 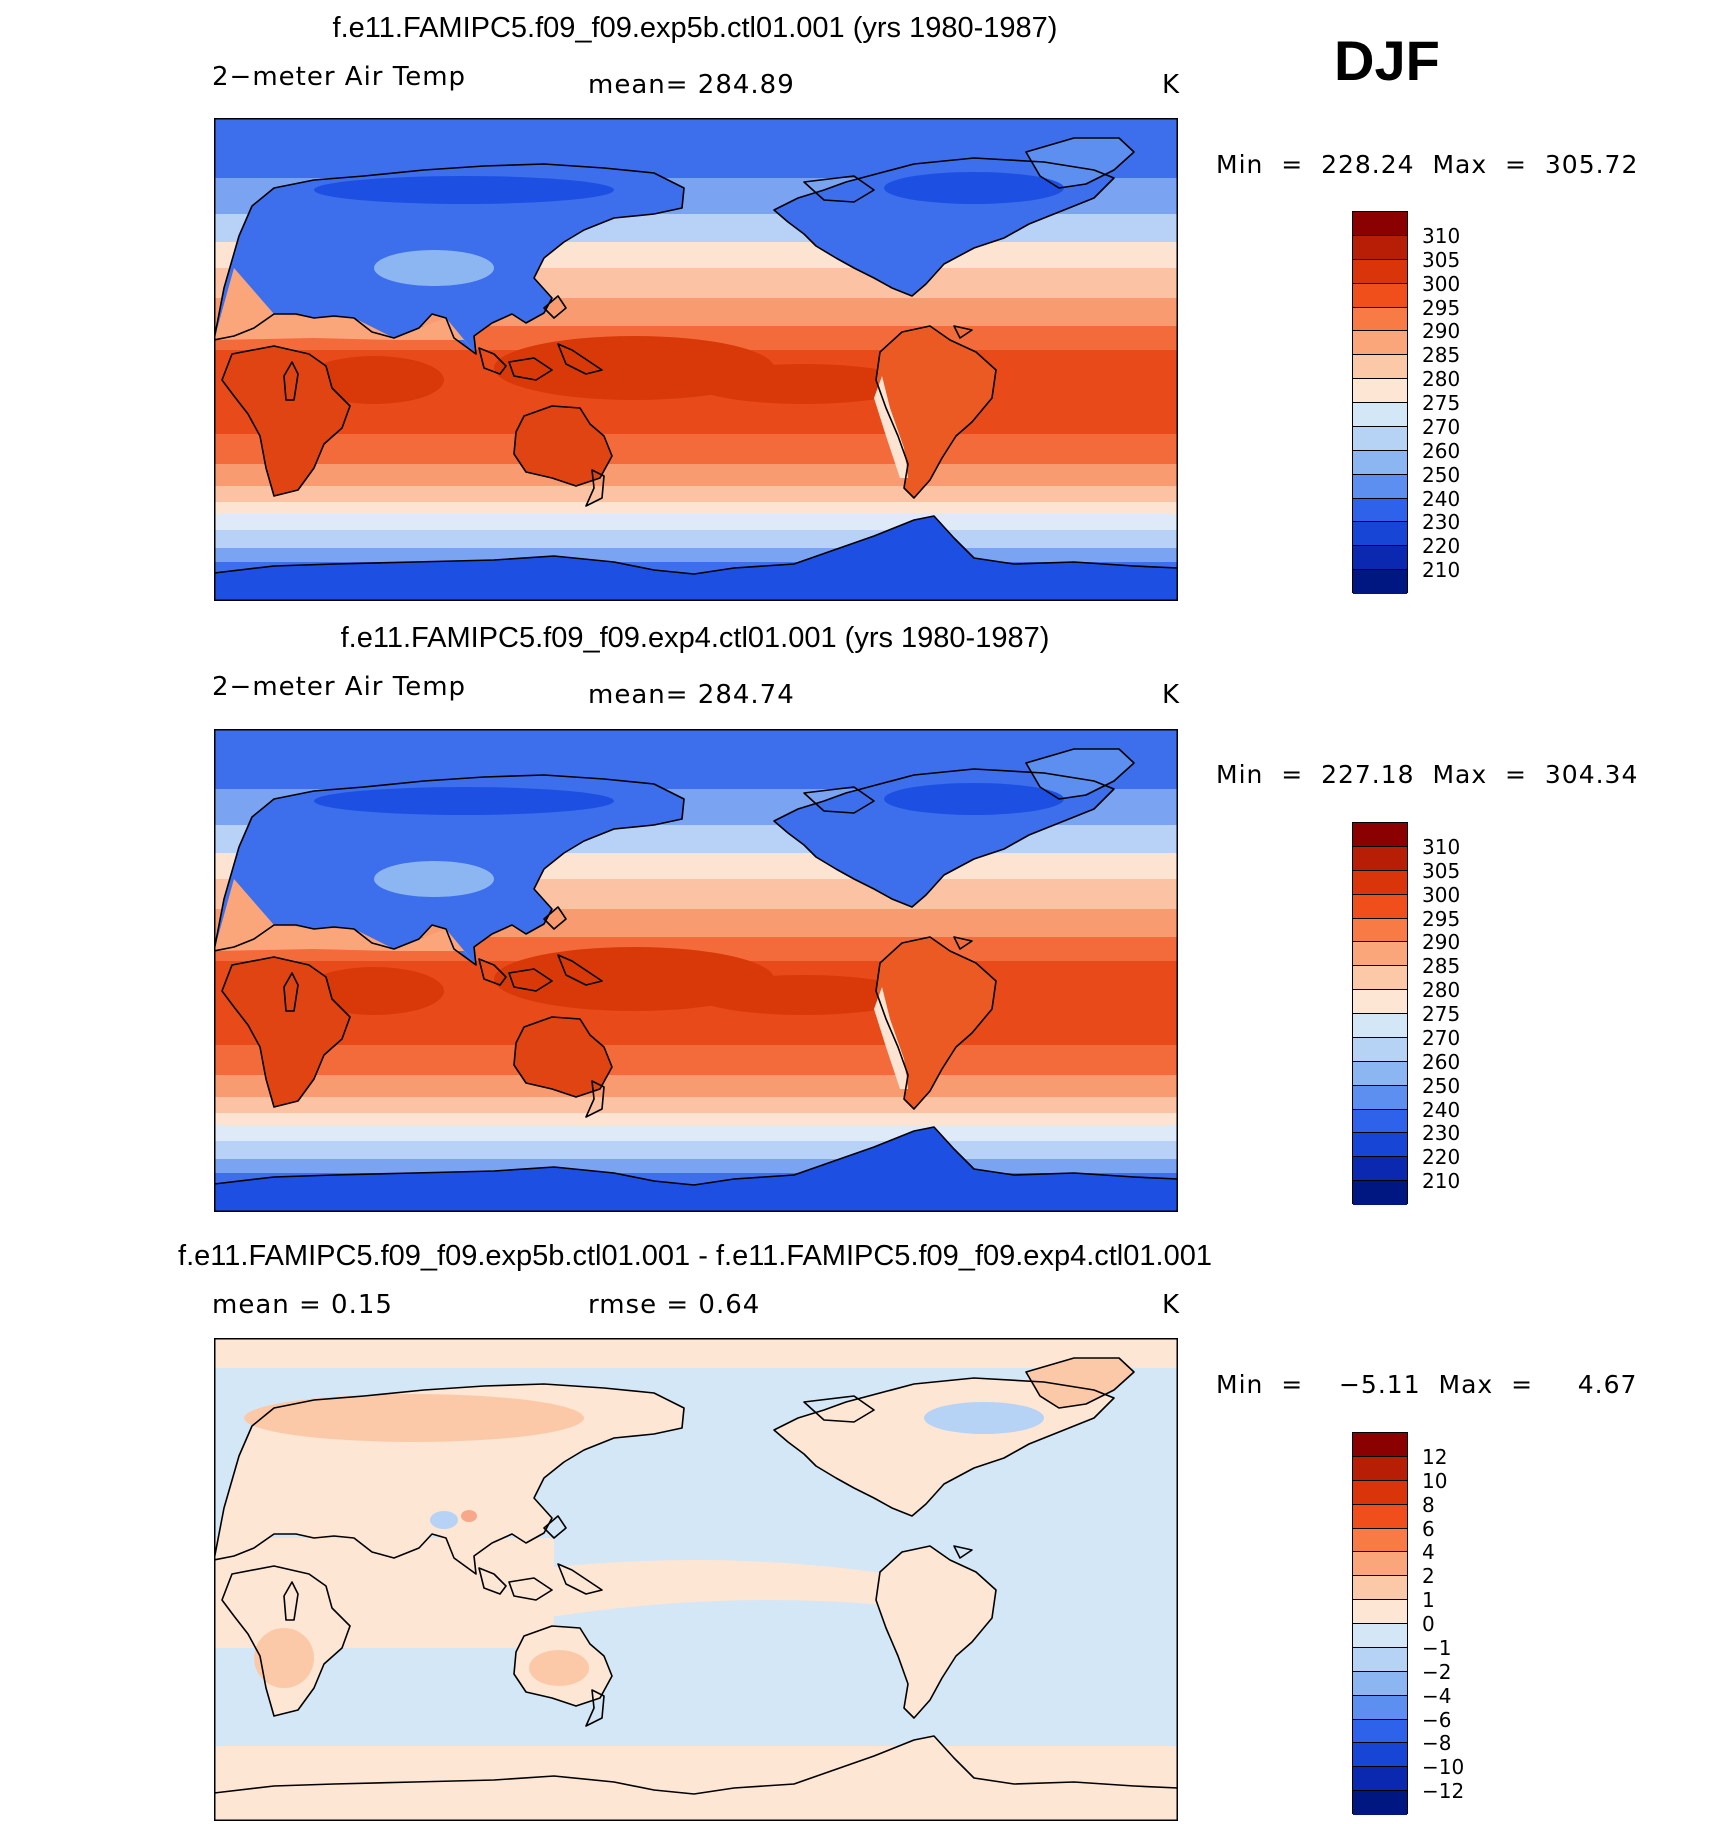 What do you see at coordinates (302, 1305) in the screenshot?
I see `panel-3-mean-label: mean = 0.15` at bounding box center [302, 1305].